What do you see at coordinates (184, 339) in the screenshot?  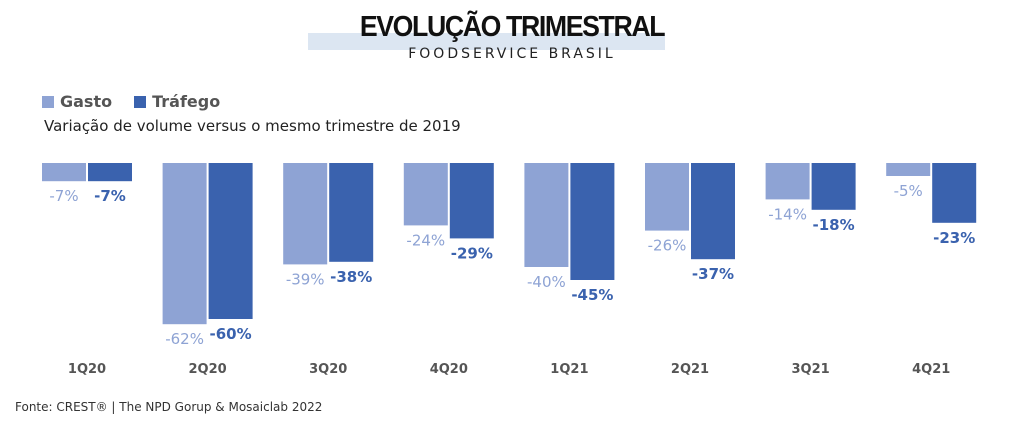 I see `data-label-gasto-2q20: -62%` at bounding box center [184, 339].